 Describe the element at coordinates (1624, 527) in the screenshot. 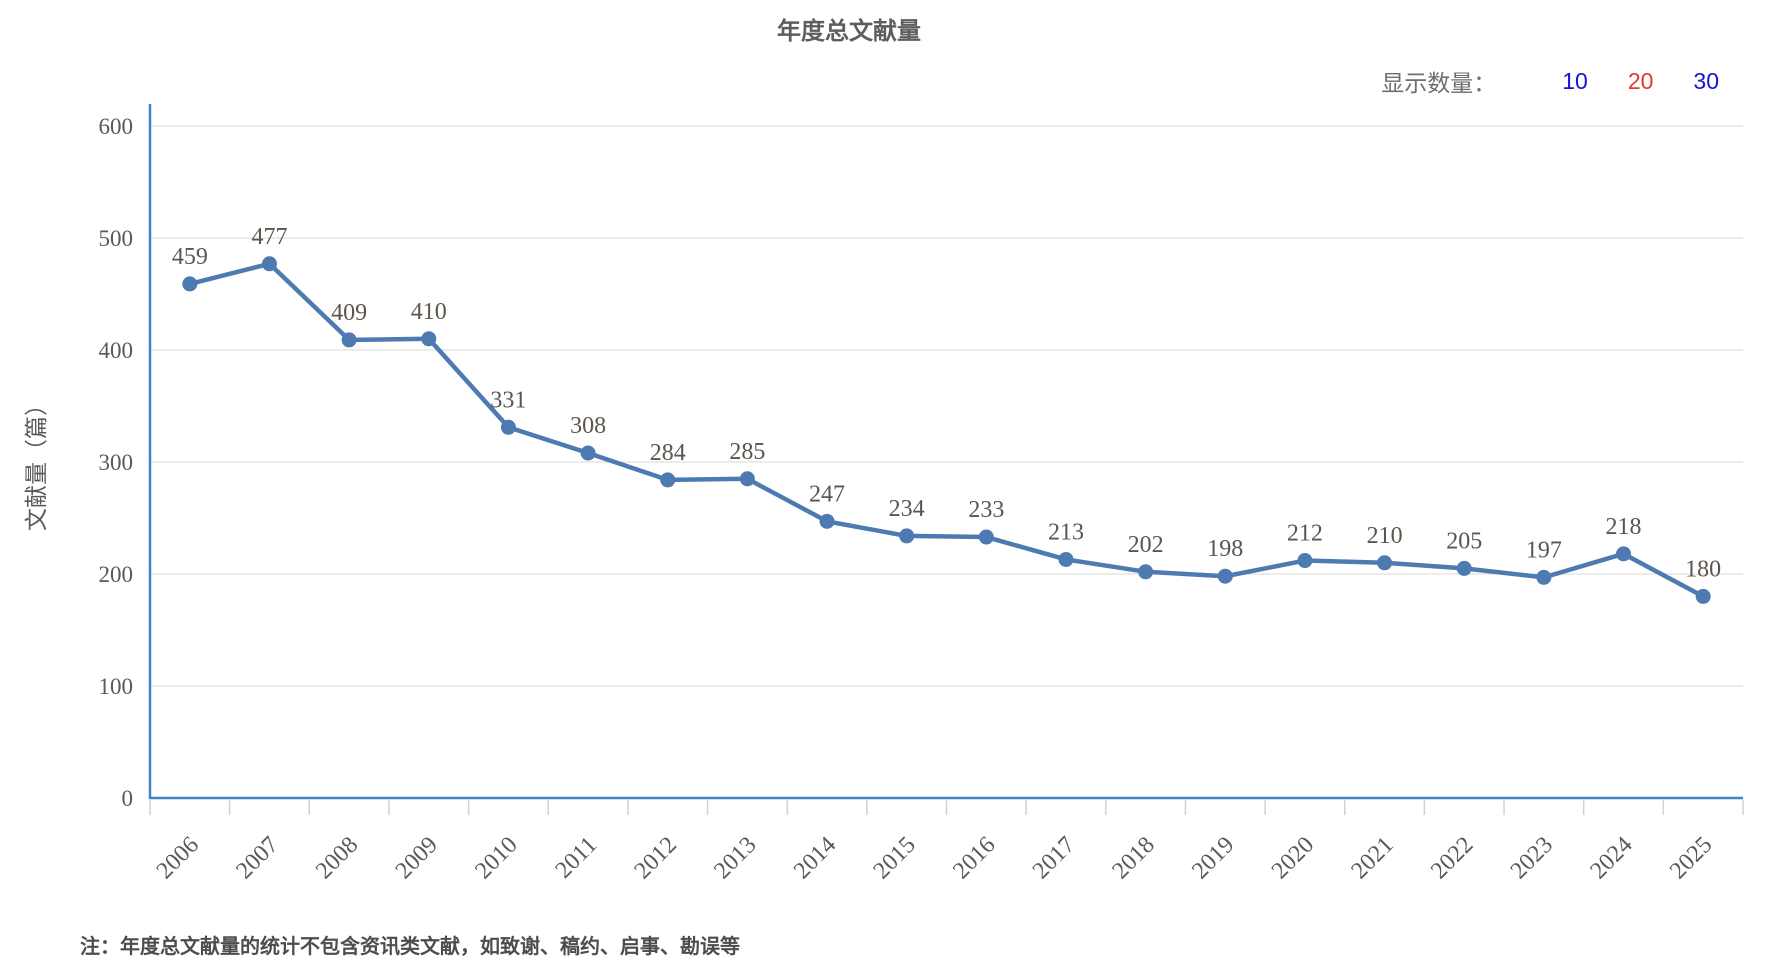

I see `data-label: 218` at that location.